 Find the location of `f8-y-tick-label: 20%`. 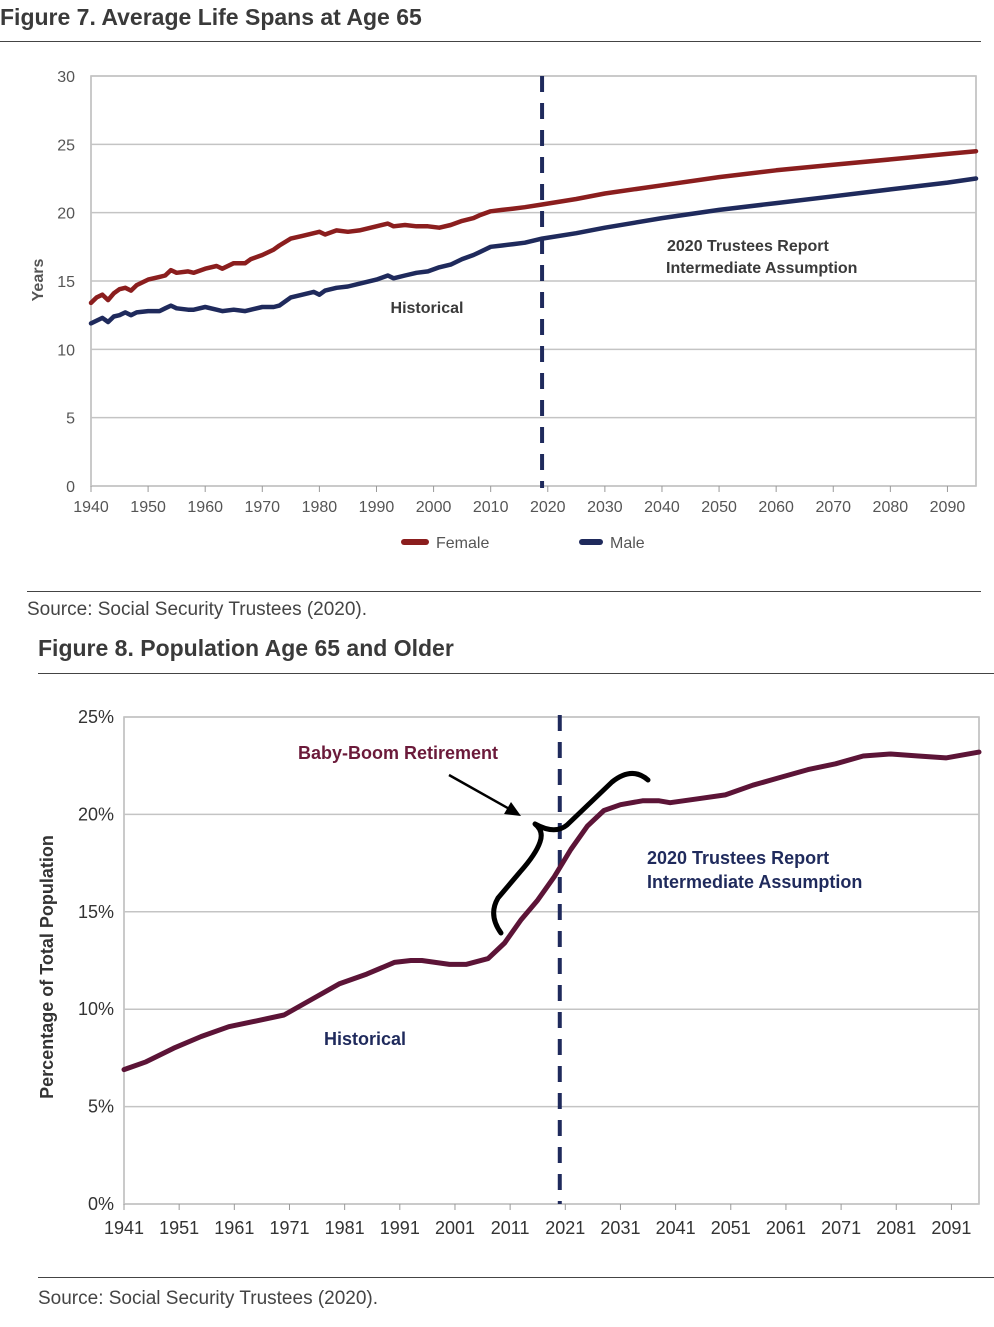

f8-y-tick-label: 20% is located at coordinates (96, 814).